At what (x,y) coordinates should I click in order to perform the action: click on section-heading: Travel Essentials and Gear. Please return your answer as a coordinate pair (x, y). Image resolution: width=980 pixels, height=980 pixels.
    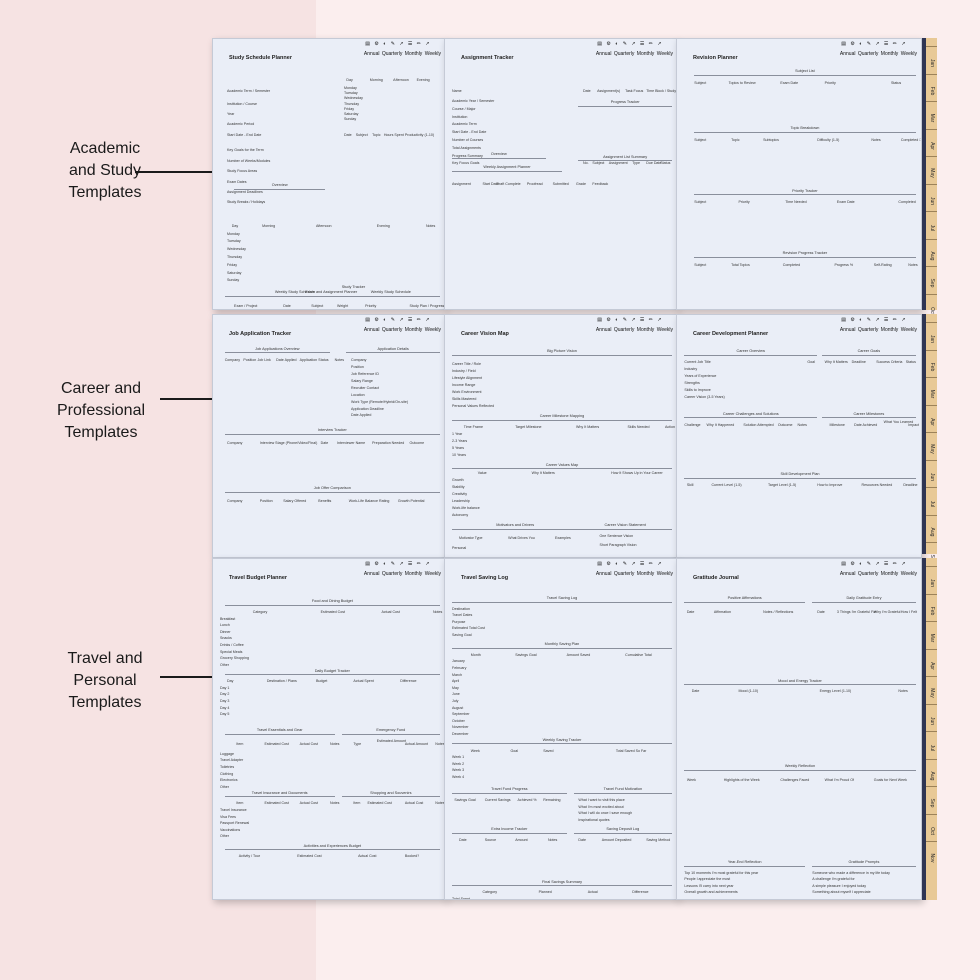
    Looking at the image, I should click on (279, 730).